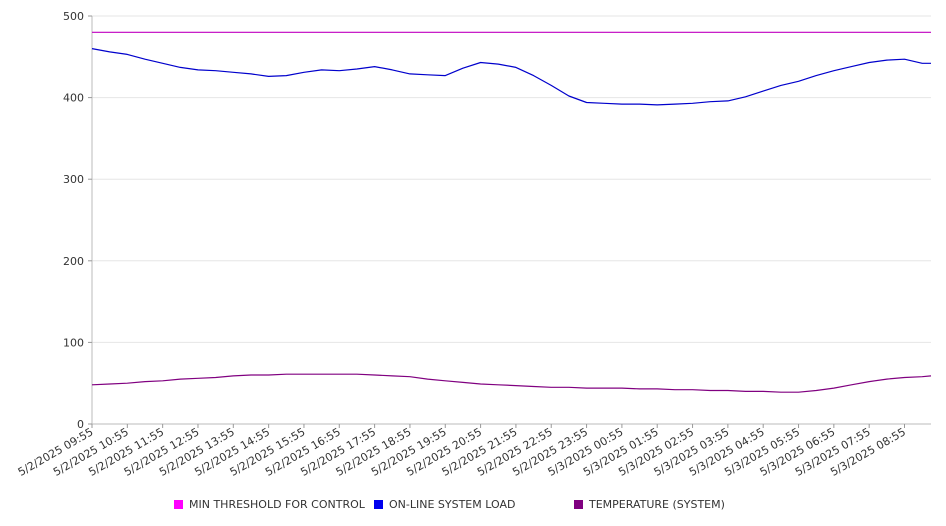  I want to click on legend-swatch-system-load, so click(378, 504).